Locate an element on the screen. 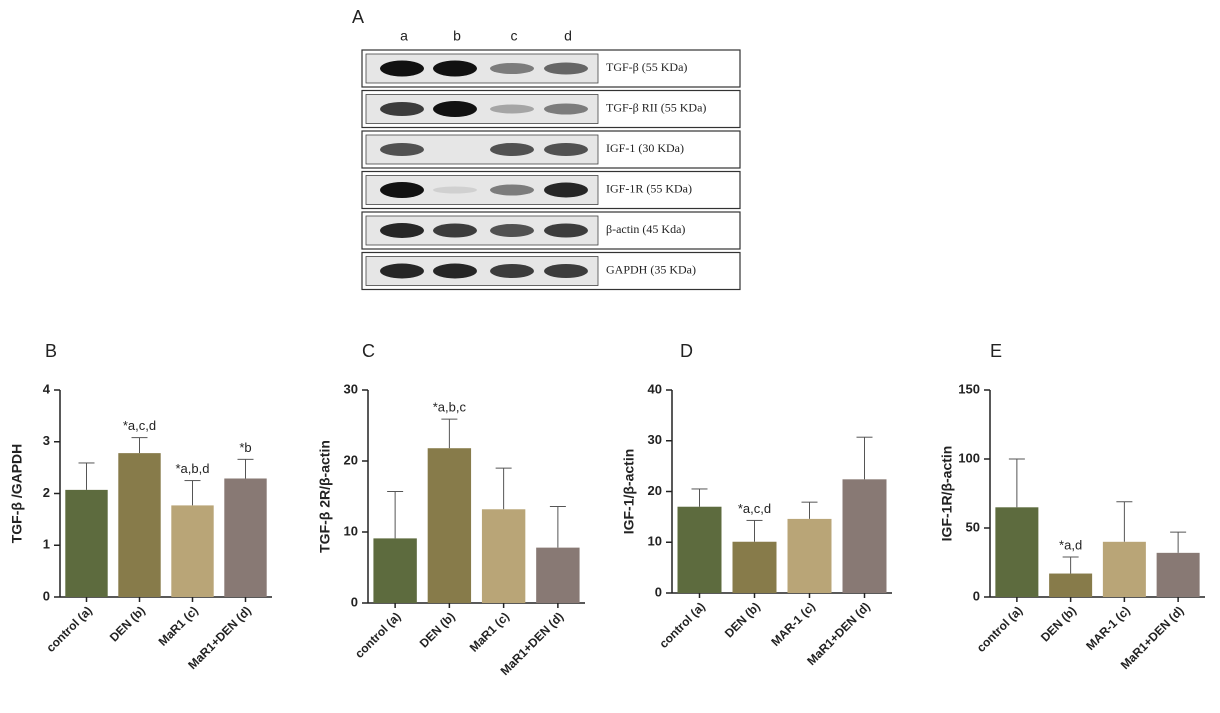 This screenshot has height=713, width=1220. y-tick-label: 150 is located at coordinates (969, 388).